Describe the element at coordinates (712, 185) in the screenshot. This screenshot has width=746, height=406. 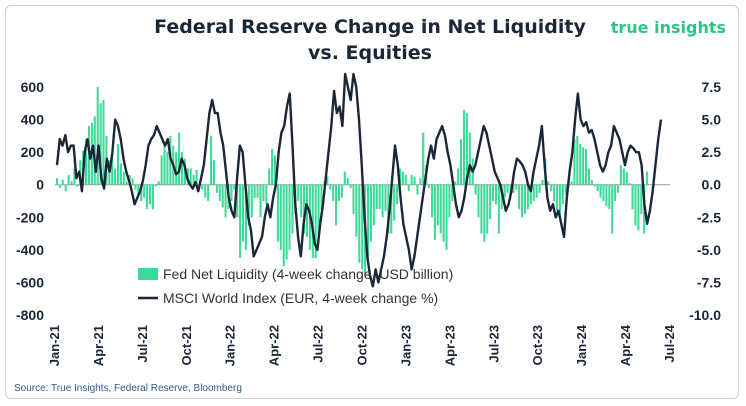
I see `right-tick-label: 0.0` at that location.